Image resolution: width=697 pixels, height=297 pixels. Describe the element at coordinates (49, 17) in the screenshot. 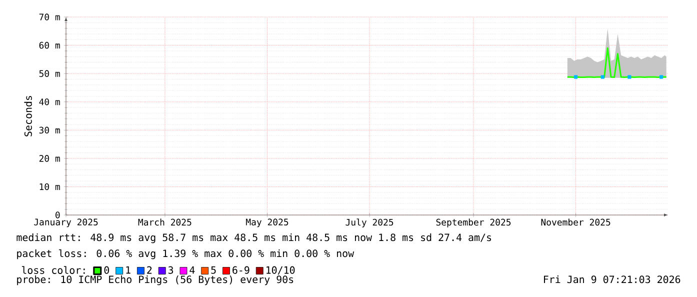

I see `y-tick-label: 70 m` at that location.